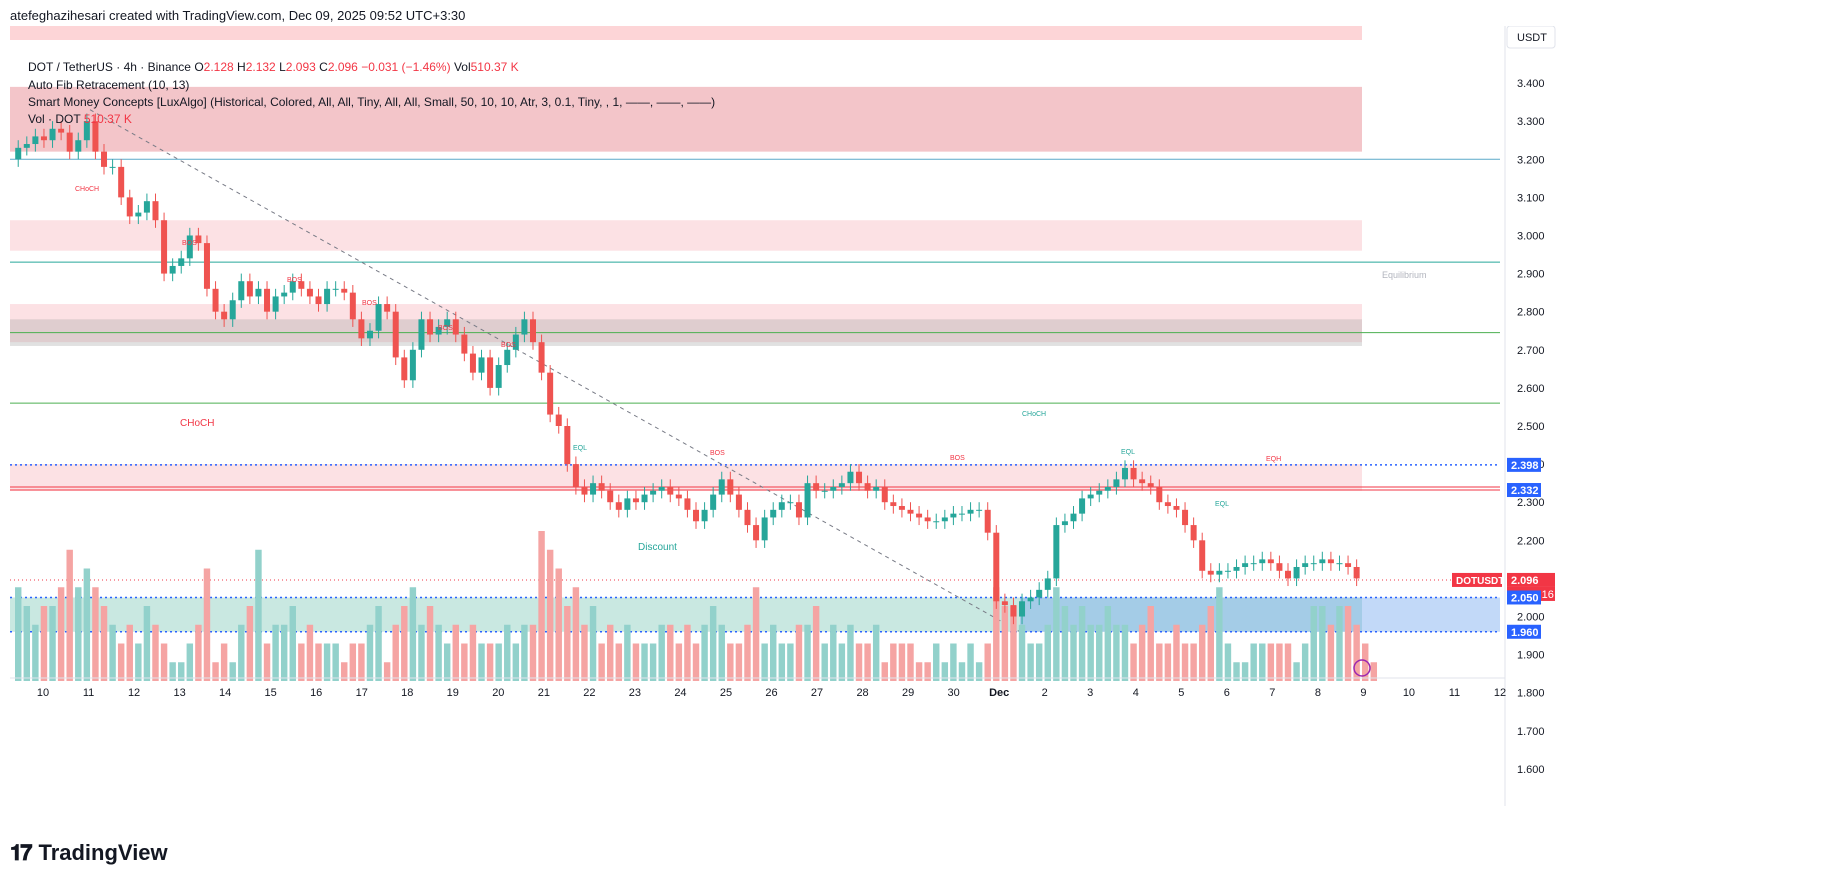 The image size is (1835, 883). I want to click on legend-fib-indicator: Auto Fib Retracement (10, 13), so click(109, 85).